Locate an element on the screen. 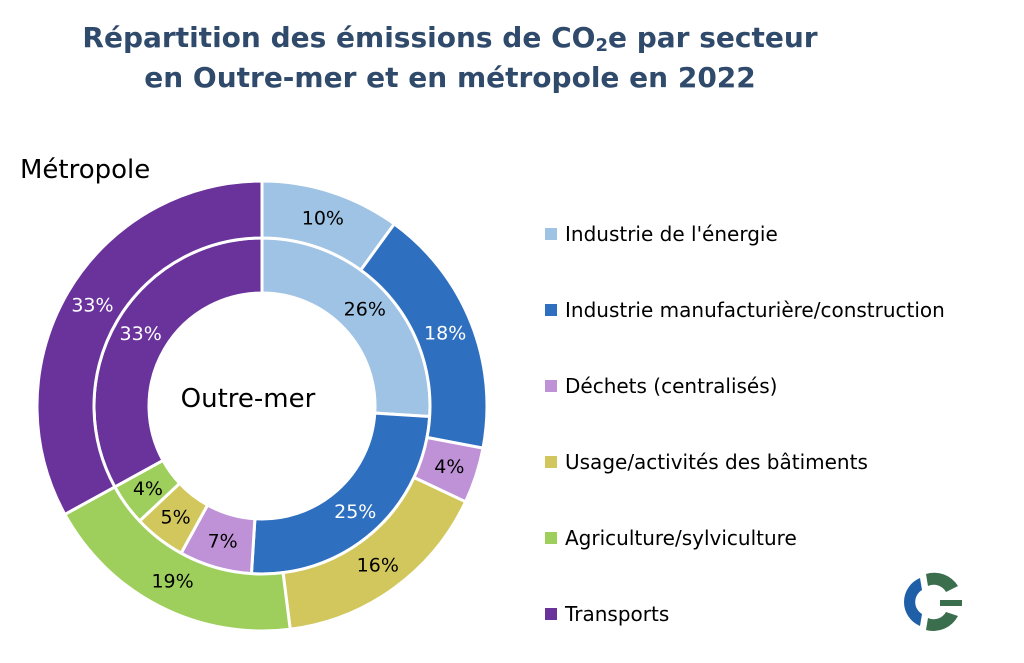 Image resolution: width=1024 pixels, height=663 pixels. logo-icon is located at coordinates (933, 601).